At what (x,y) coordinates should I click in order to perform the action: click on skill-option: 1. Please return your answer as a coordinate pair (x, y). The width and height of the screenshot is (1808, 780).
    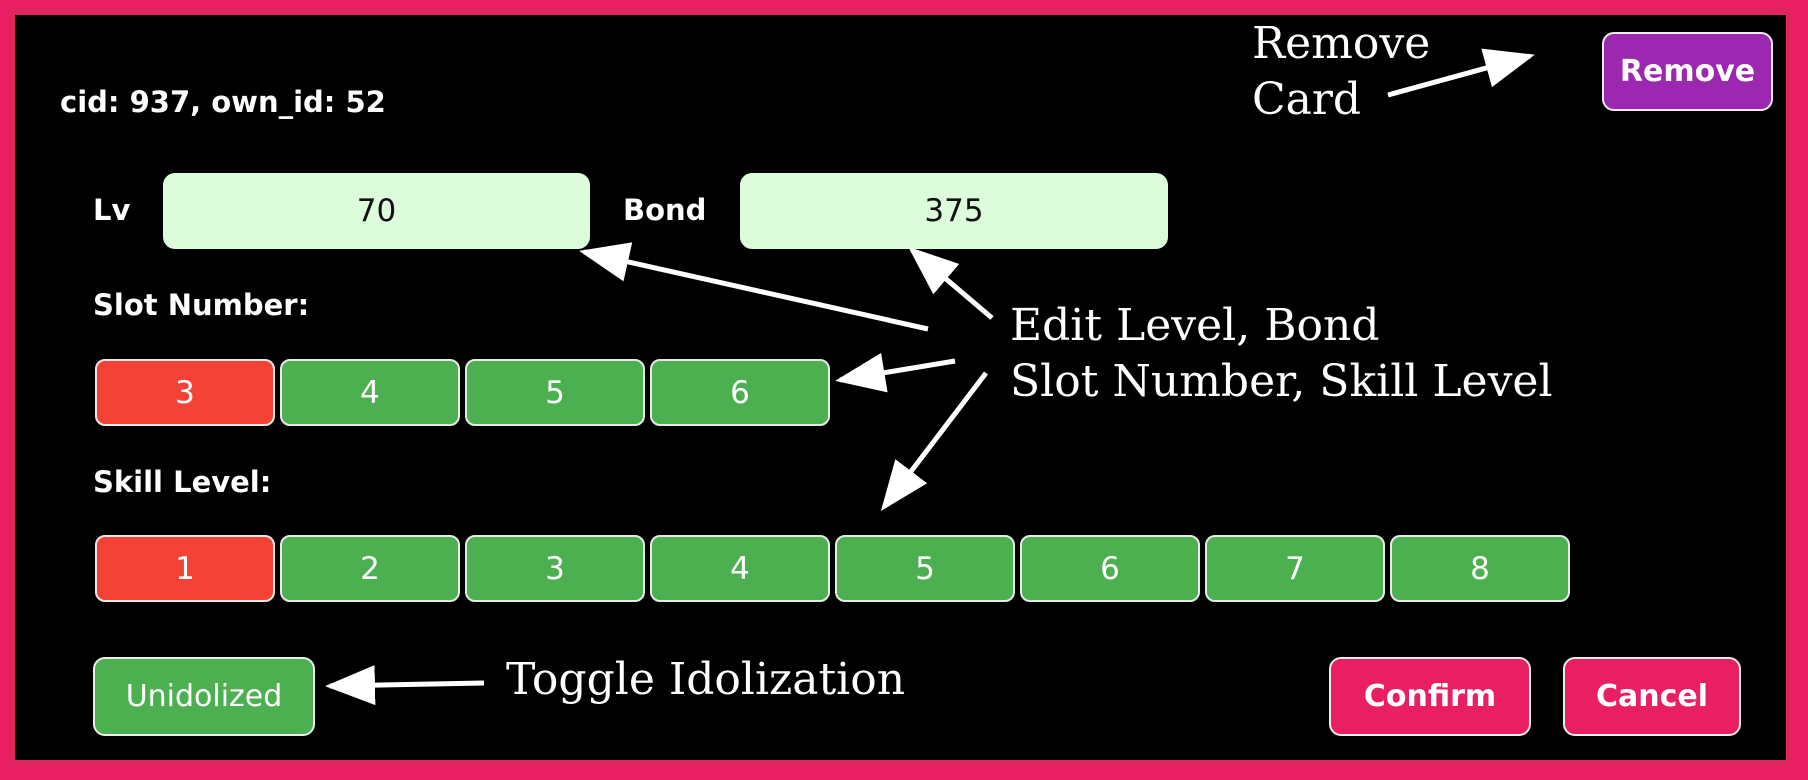
    Looking at the image, I should click on (185, 568).